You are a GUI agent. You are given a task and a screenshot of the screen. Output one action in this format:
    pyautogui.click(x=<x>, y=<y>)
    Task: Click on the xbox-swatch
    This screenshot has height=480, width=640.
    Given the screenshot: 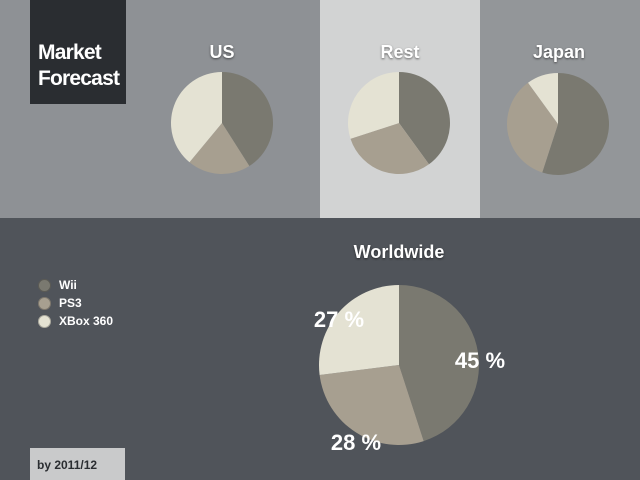 What is the action you would take?
    pyautogui.click(x=44, y=321)
    